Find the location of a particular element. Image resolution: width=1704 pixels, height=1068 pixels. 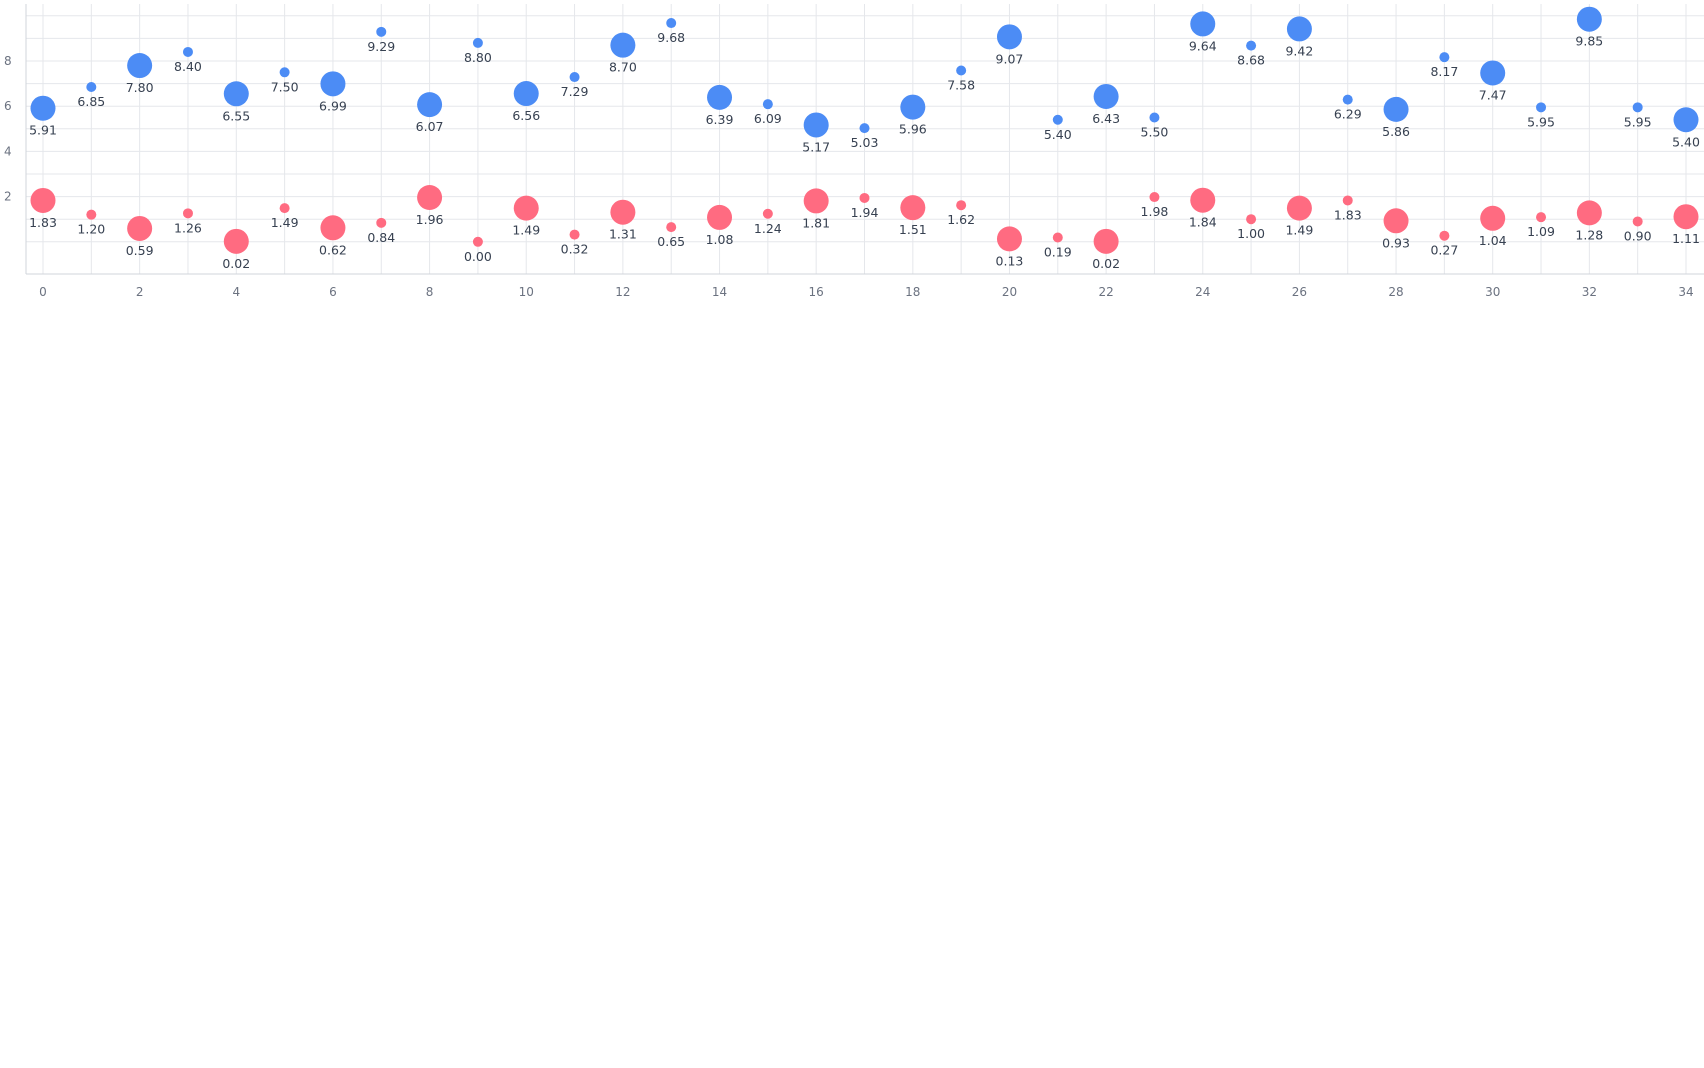

data-label: 6.29 is located at coordinates (1348, 114).